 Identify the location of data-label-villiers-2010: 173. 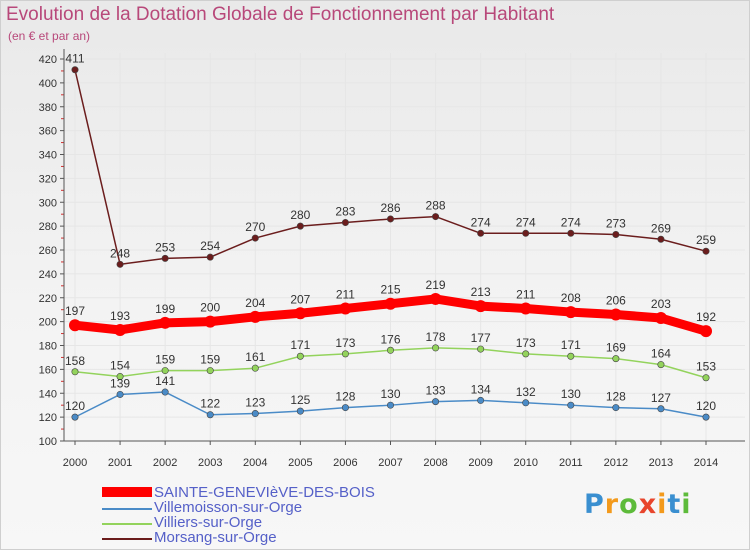
(526, 343).